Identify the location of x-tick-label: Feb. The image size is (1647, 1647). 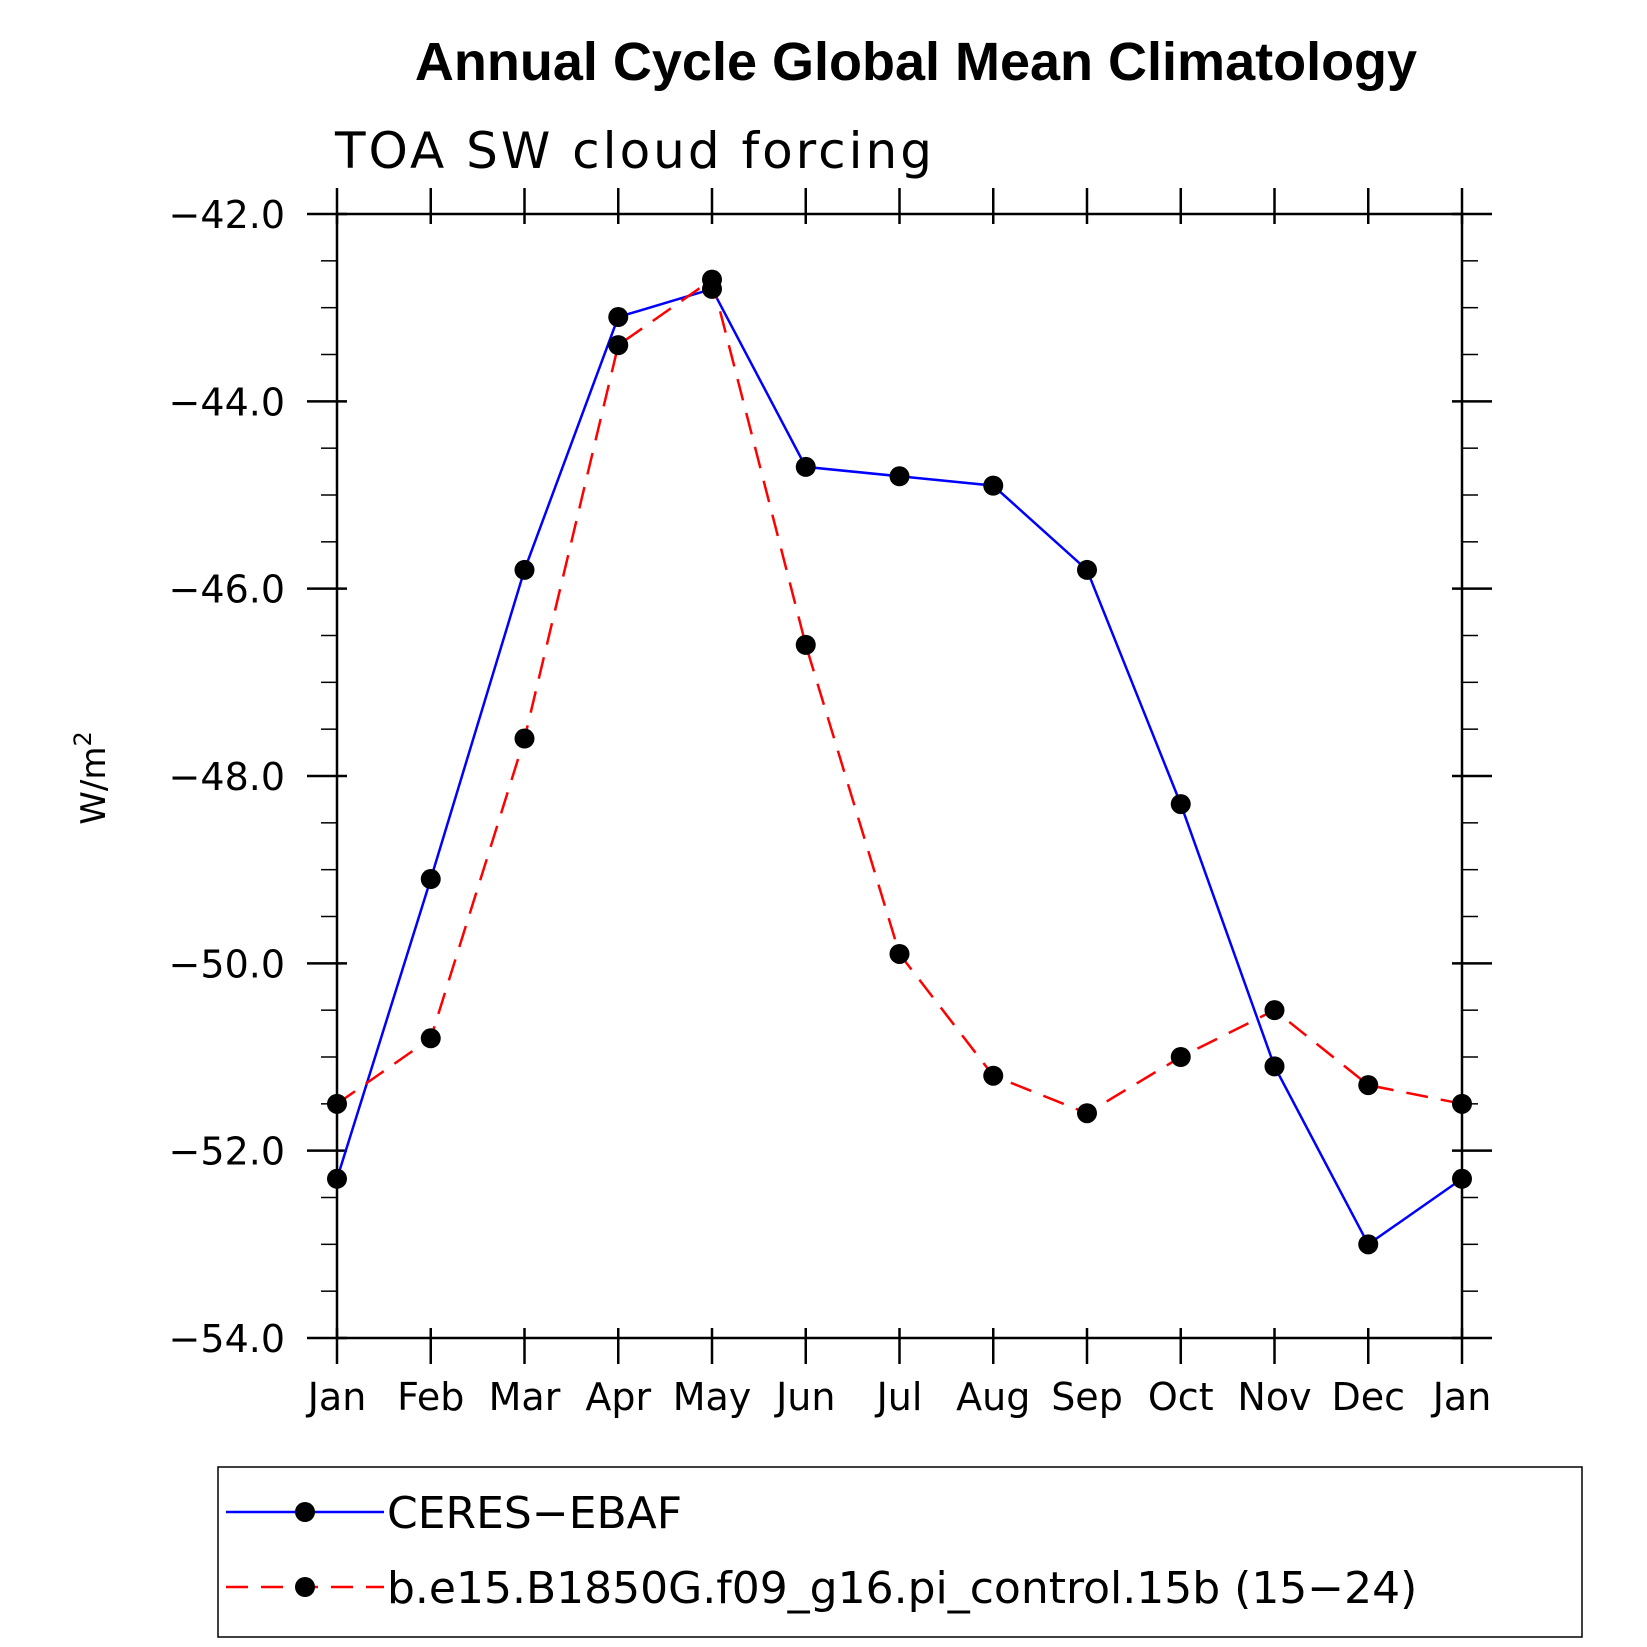
(430, 1397).